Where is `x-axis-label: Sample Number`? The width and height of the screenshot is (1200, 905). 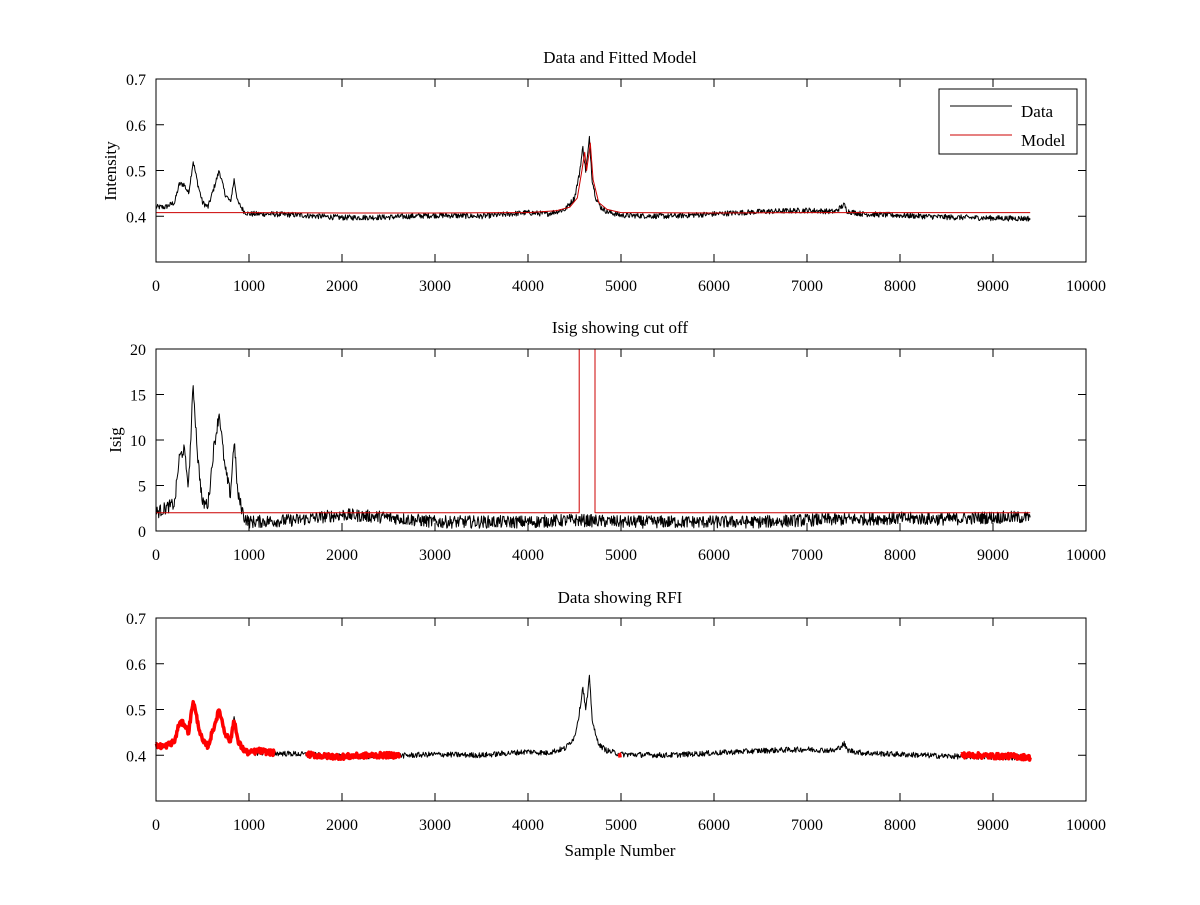 x-axis-label: Sample Number is located at coordinates (620, 850).